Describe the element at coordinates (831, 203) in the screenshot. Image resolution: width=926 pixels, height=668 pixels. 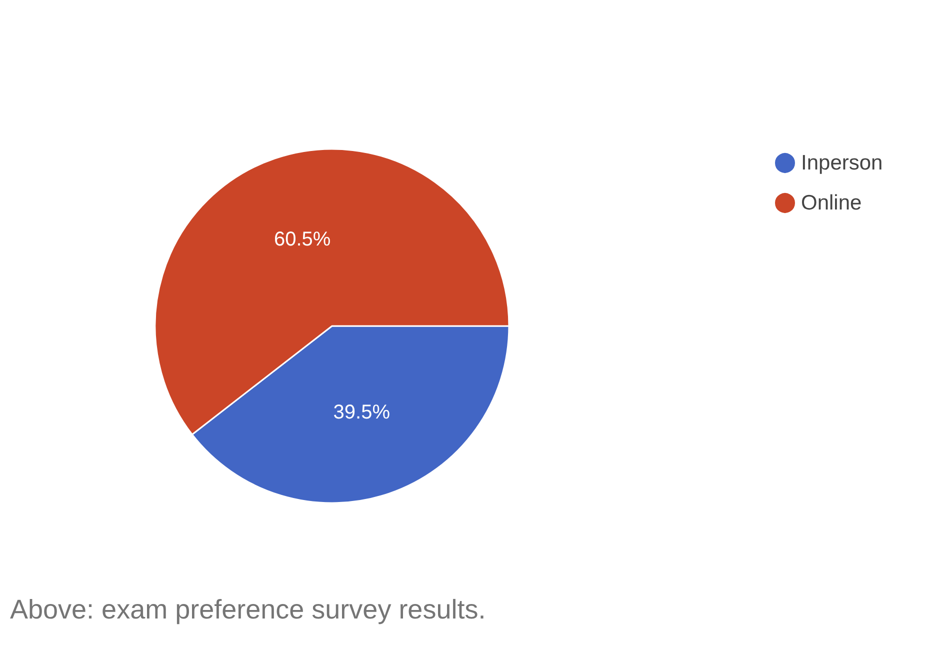
I see `legend-label: Online` at that location.